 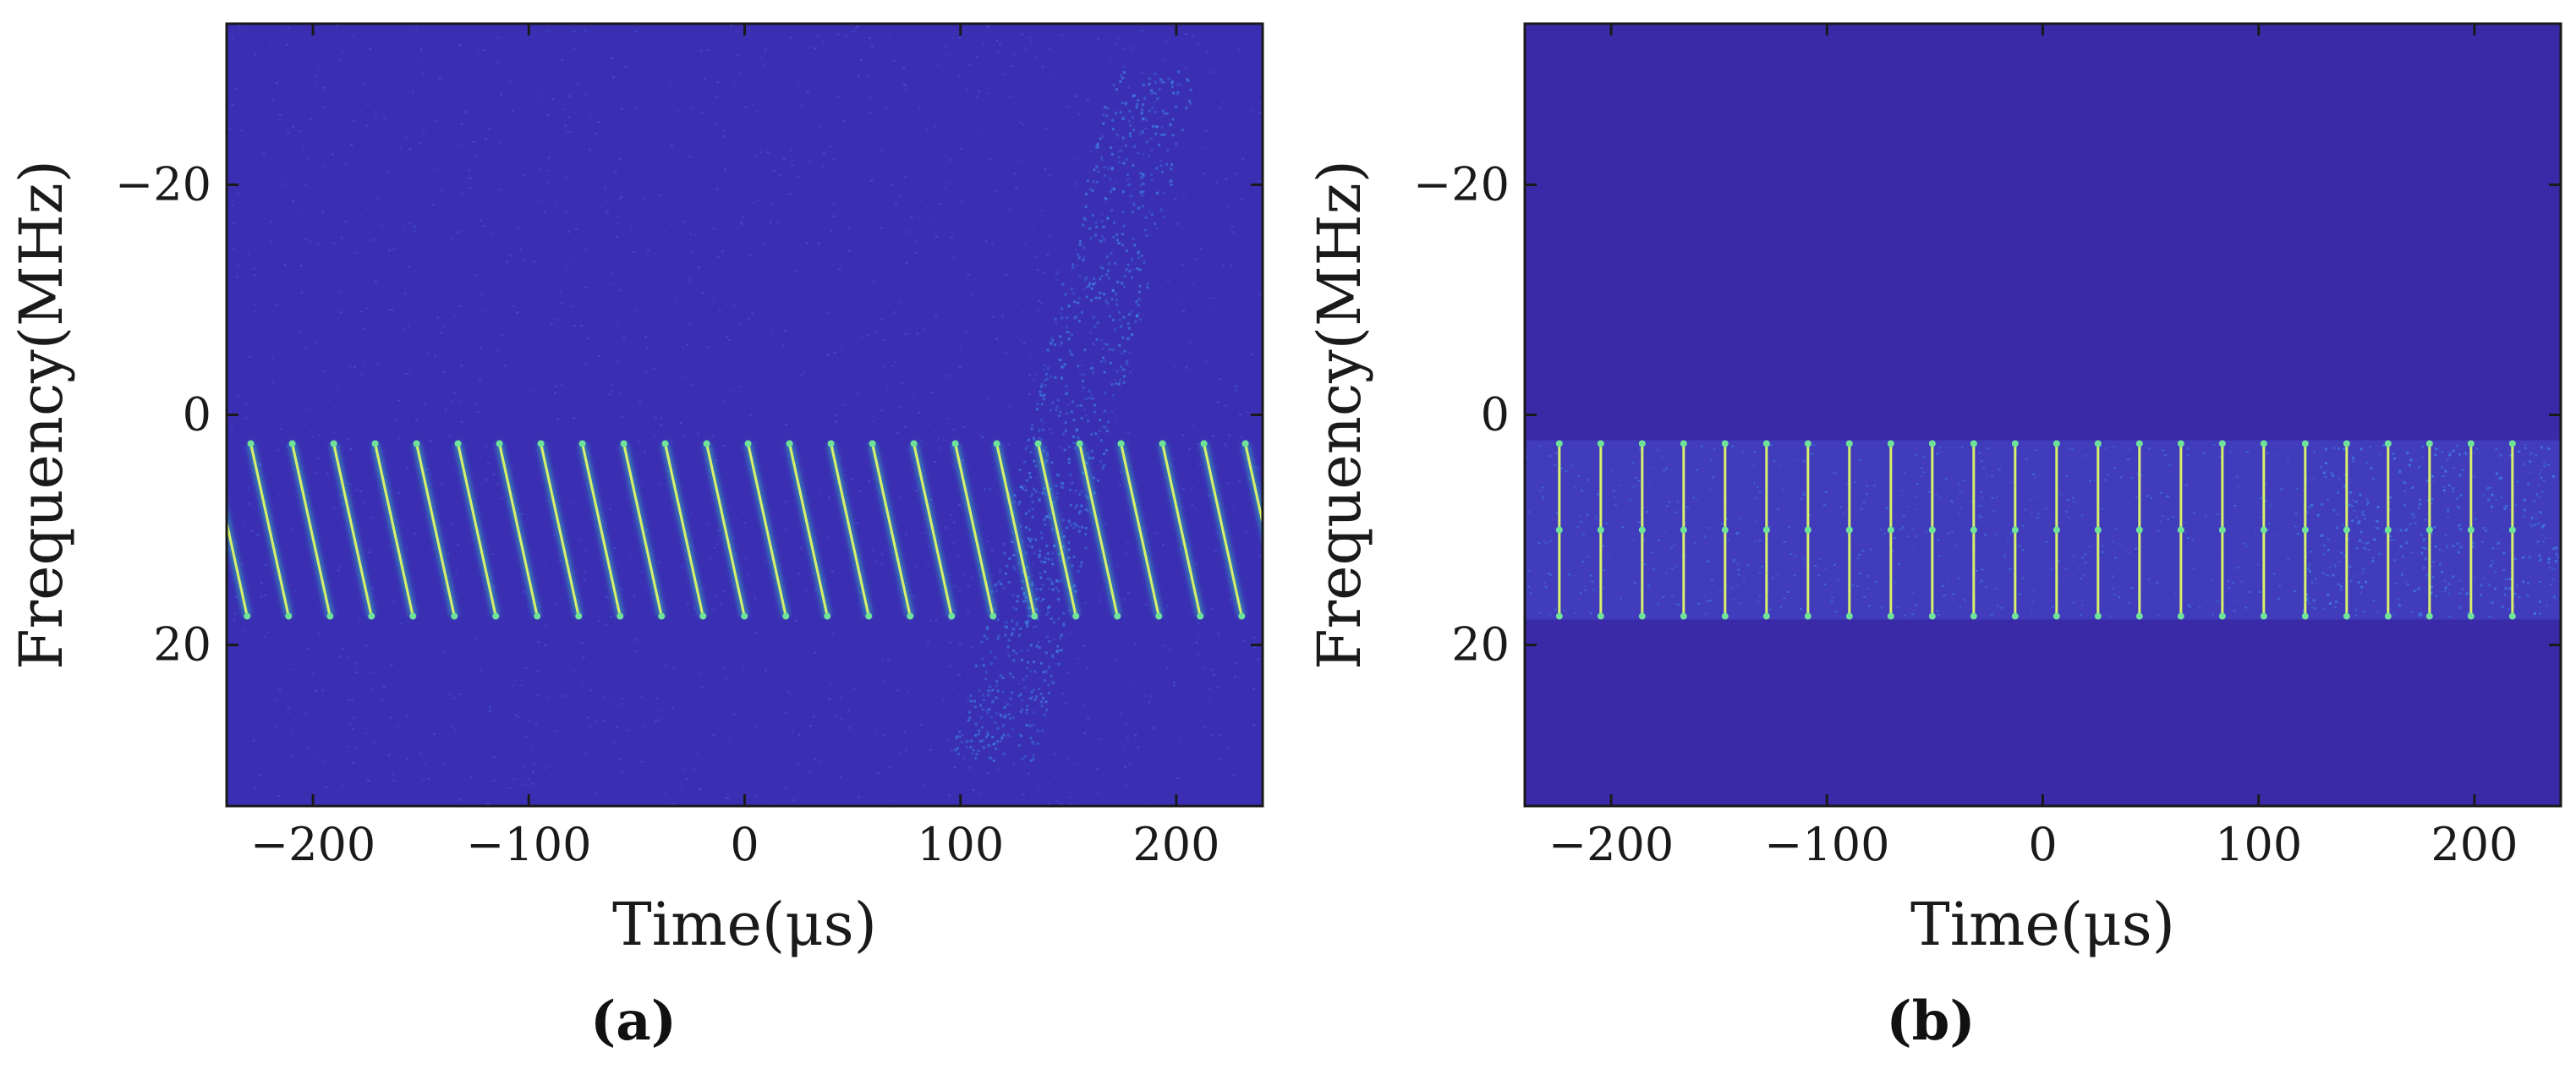 I want to click on y-axis-label: Frequency(MHz), so click(x=41, y=415).